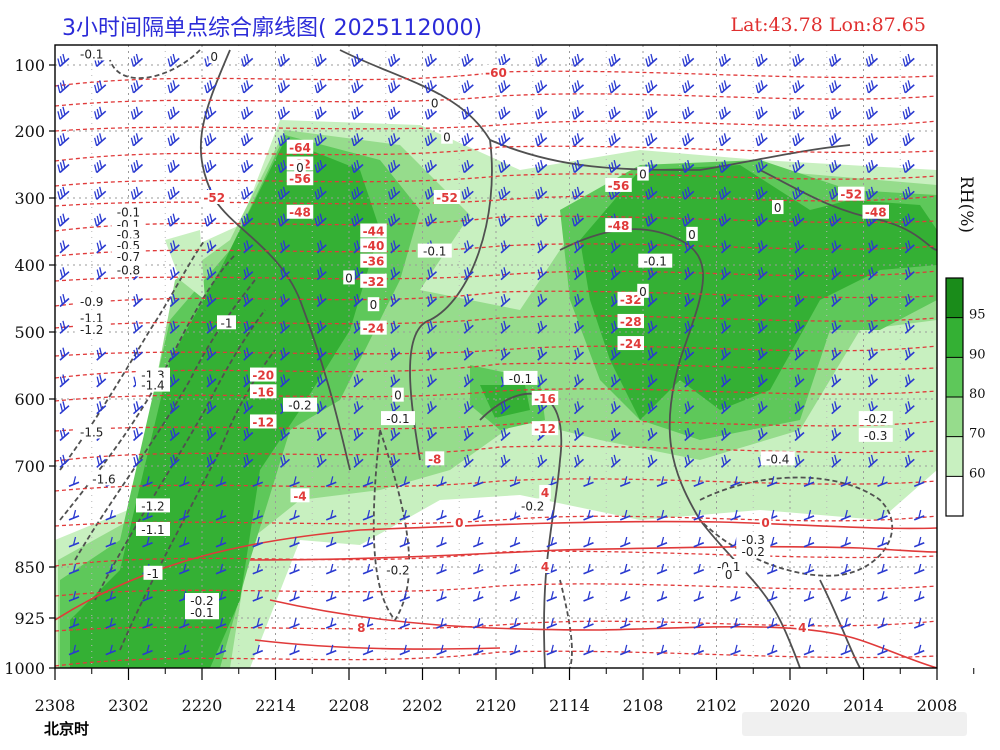 The width and height of the screenshot is (1000, 750). Describe the element at coordinates (758, 292) in the screenshot. I see `rh-95-east` at that location.